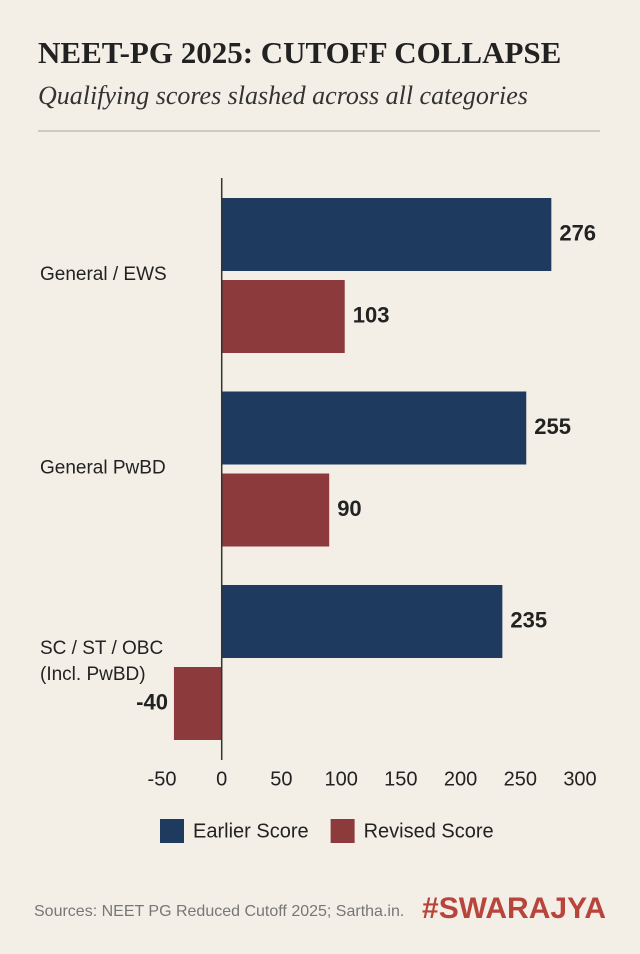 This screenshot has height=954, width=640. Describe the element at coordinates (514, 908) in the screenshot. I see `brand: #SWARAJYA` at that location.